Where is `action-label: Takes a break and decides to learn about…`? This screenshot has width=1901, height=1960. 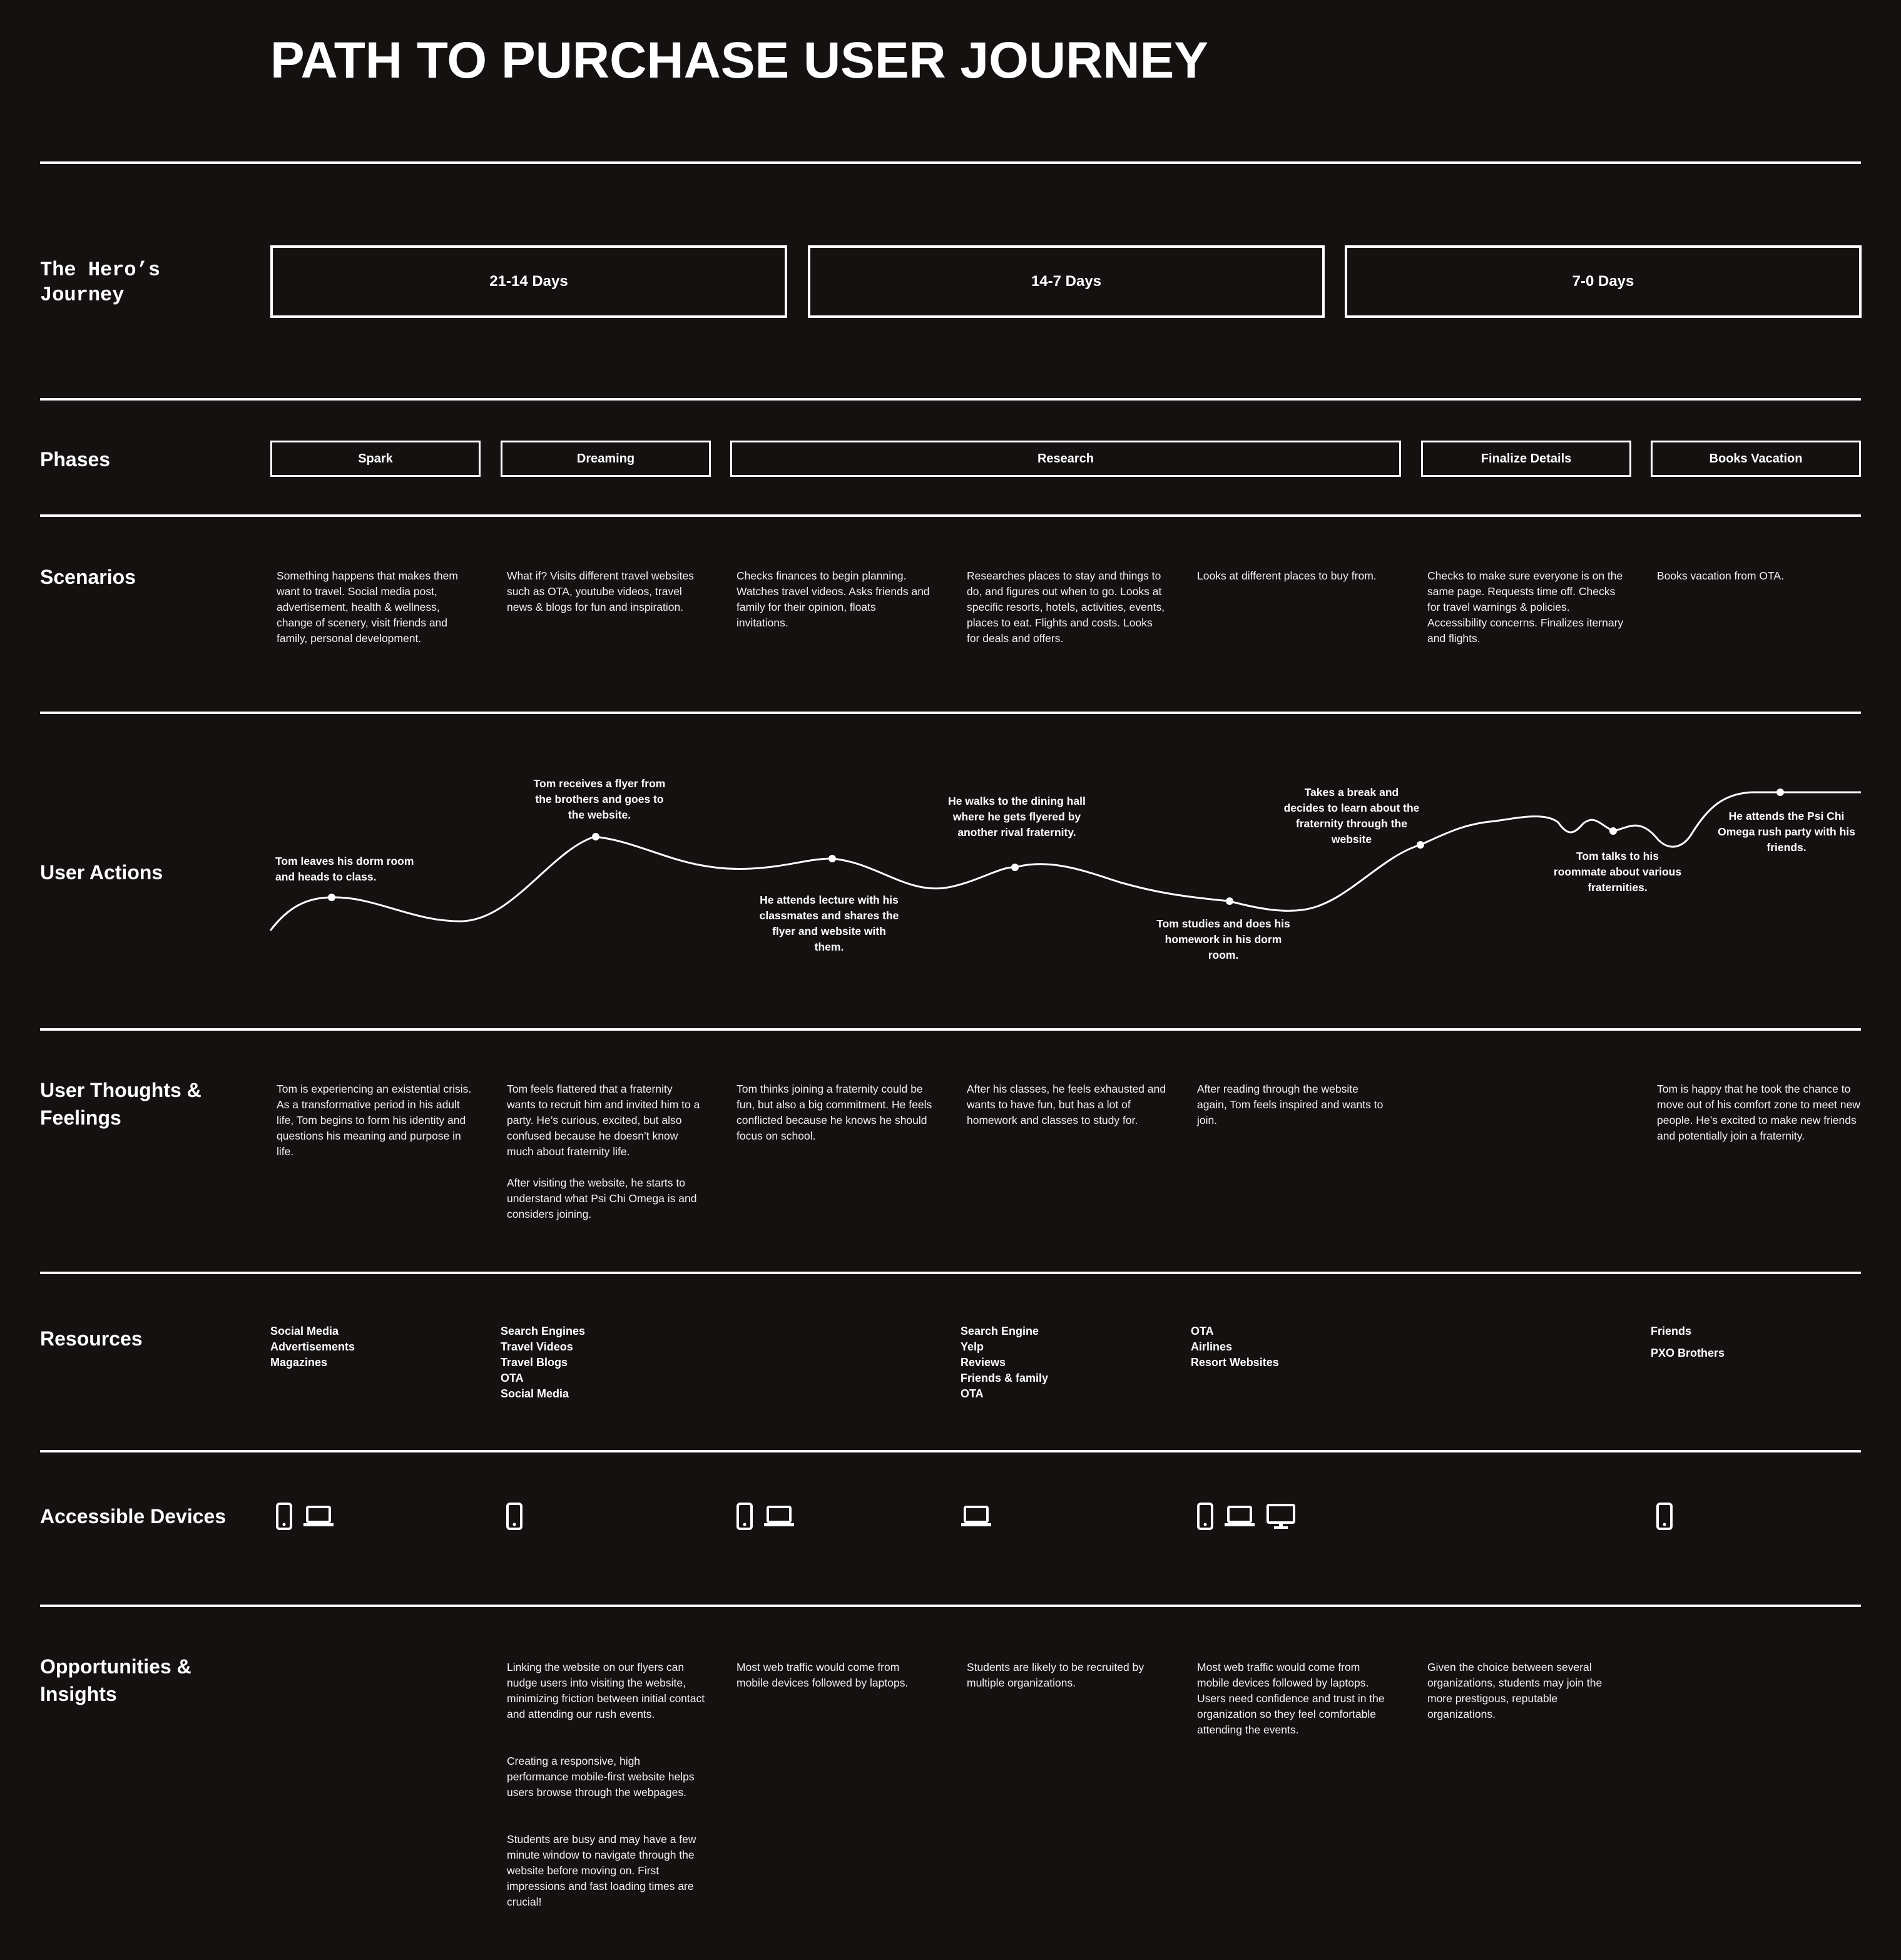 action-label: Takes a break and decides to learn about… is located at coordinates (1351, 815).